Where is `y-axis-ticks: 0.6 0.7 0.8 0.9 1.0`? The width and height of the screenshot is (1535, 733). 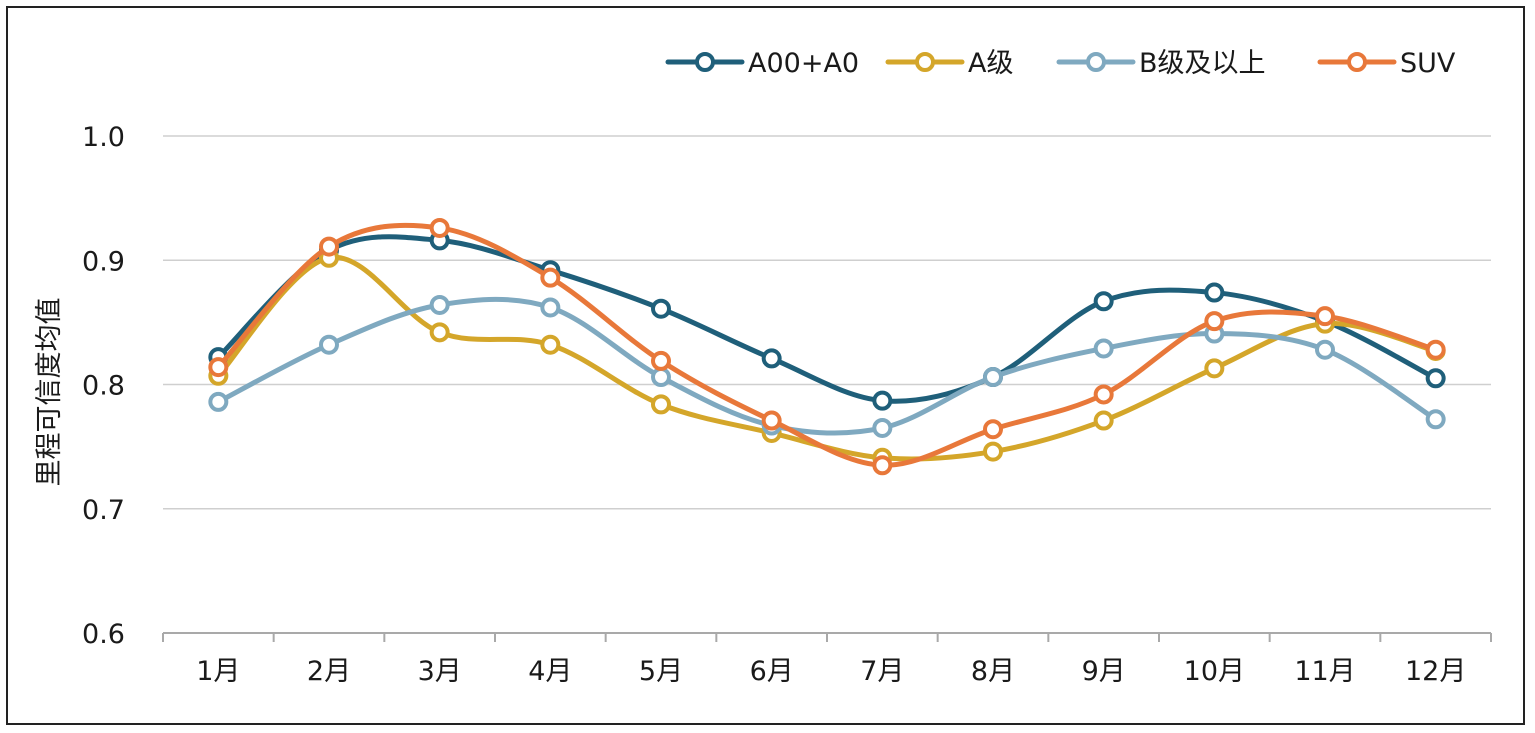
y-axis-ticks: 0.6 0.7 0.8 0.9 1.0 is located at coordinates (103, 386).